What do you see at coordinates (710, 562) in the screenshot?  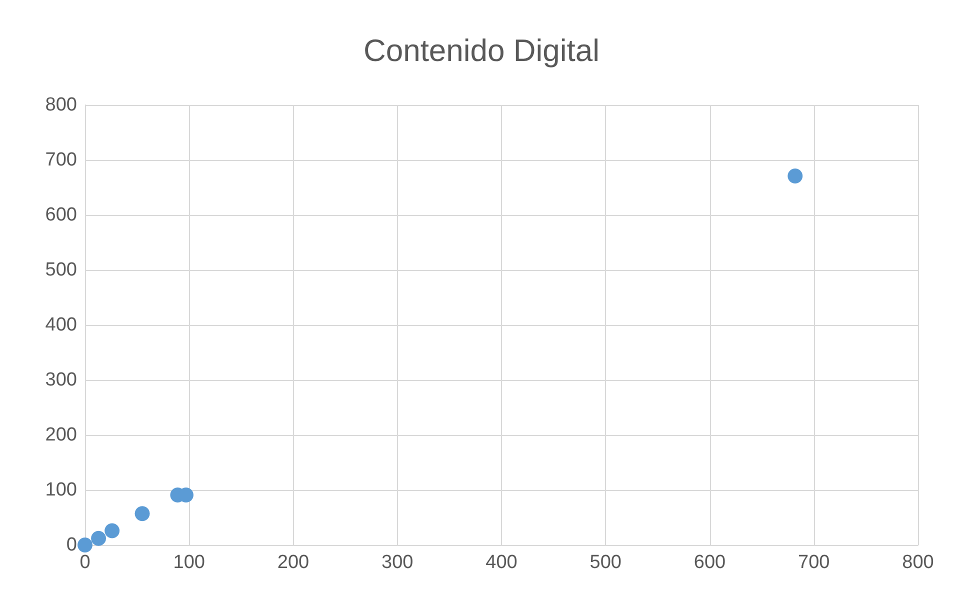 I see `x-tick-label: 600` at bounding box center [710, 562].